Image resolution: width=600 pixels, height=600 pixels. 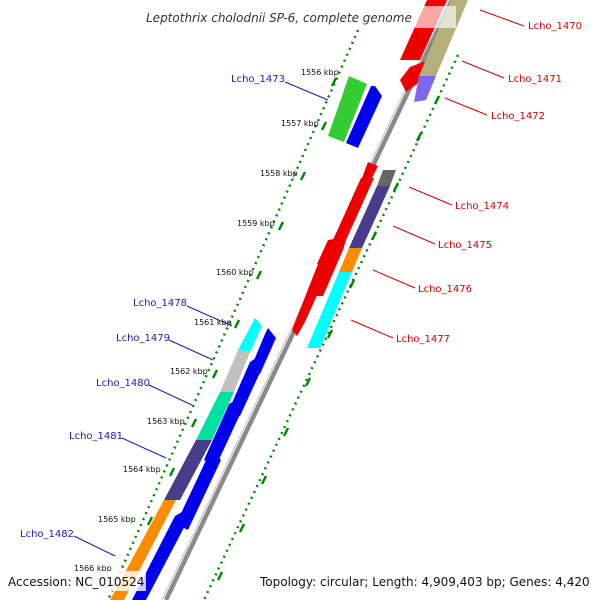 What do you see at coordinates (166, 421) in the screenshot?
I see `ruler-tick-label: 1563 kbp` at bounding box center [166, 421].